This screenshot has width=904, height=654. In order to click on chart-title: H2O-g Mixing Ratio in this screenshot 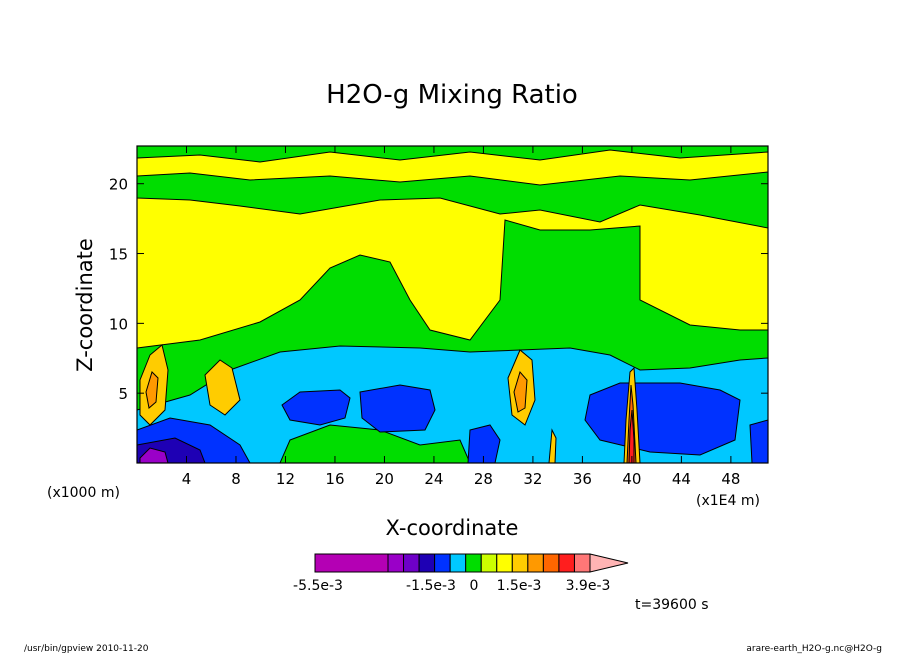, I will do `click(452, 95)`.